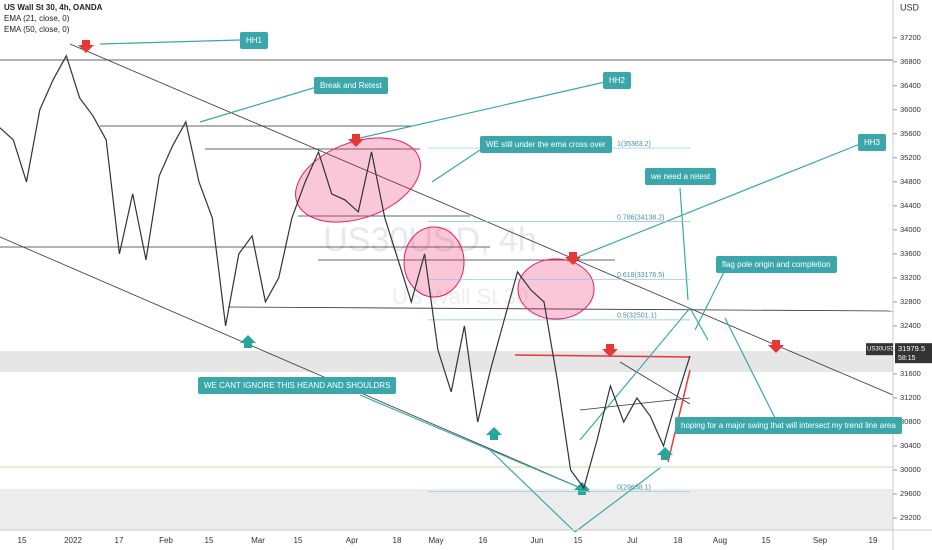 This screenshot has width=932, height=550. Describe the element at coordinates (53, 7) in the screenshot. I see `symbol: US Wall St 30, 4h, OANDA` at that location.